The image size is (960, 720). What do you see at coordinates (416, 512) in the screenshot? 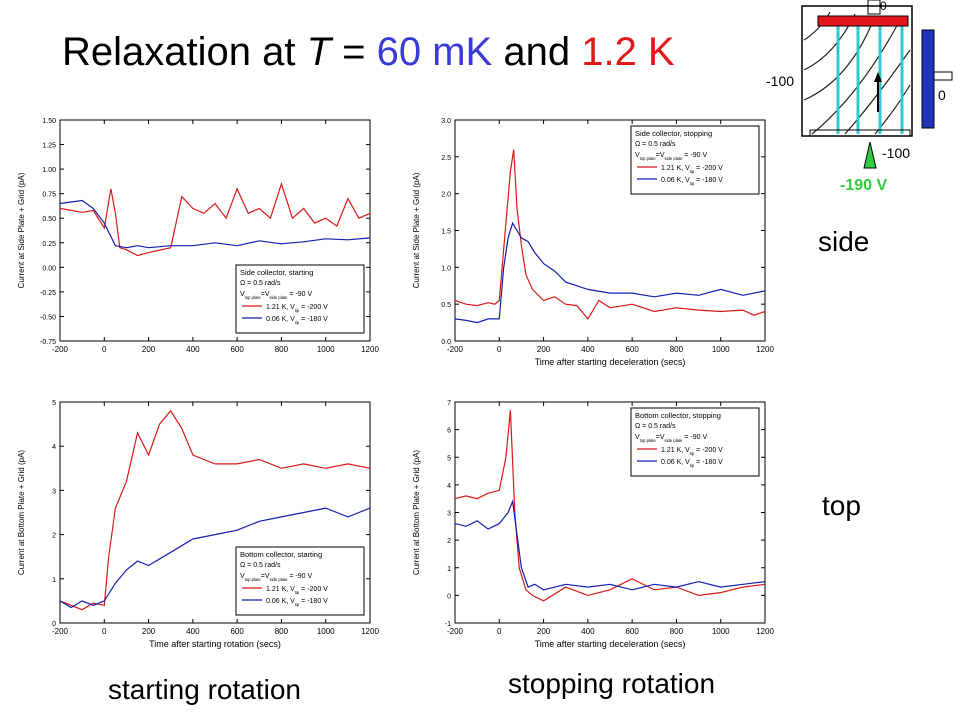
I see `y-axis-label: Current at Bottom Plate + Grid (pA)` at bounding box center [416, 512].